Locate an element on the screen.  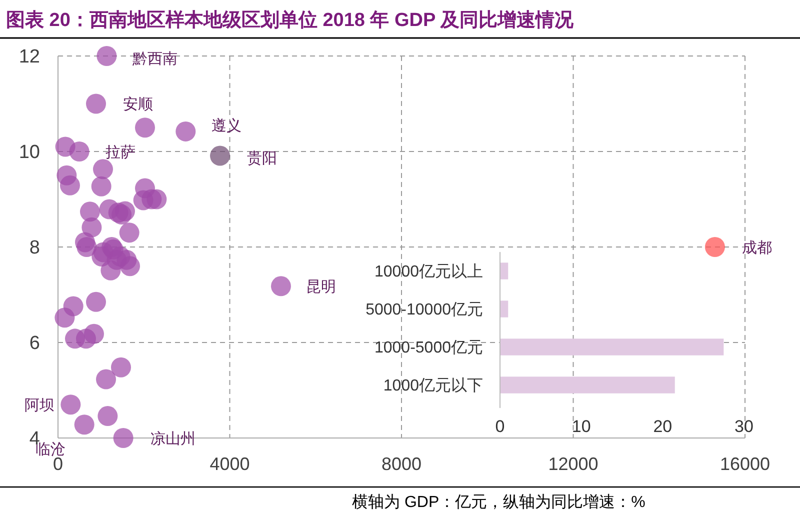
annotation: 阿坝 is located at coordinates (39, 405).